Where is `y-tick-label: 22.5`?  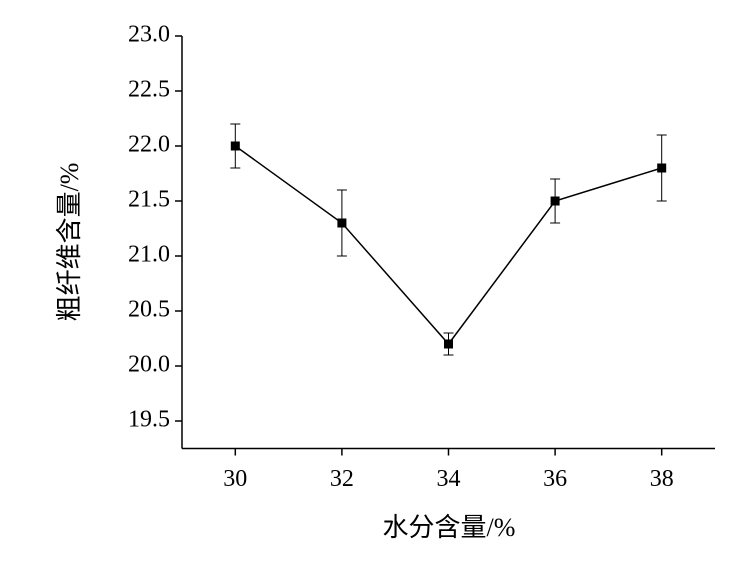 y-tick-label: 22.5 is located at coordinates (149, 90).